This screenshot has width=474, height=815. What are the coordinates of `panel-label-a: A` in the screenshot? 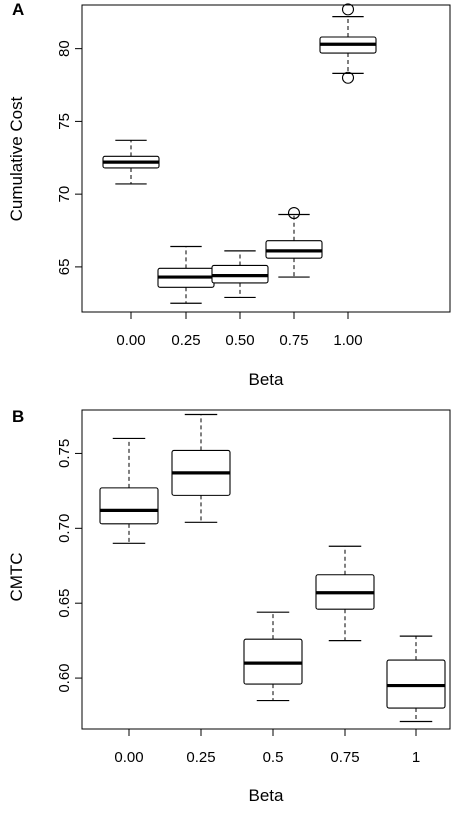 It's located at (18, 9).